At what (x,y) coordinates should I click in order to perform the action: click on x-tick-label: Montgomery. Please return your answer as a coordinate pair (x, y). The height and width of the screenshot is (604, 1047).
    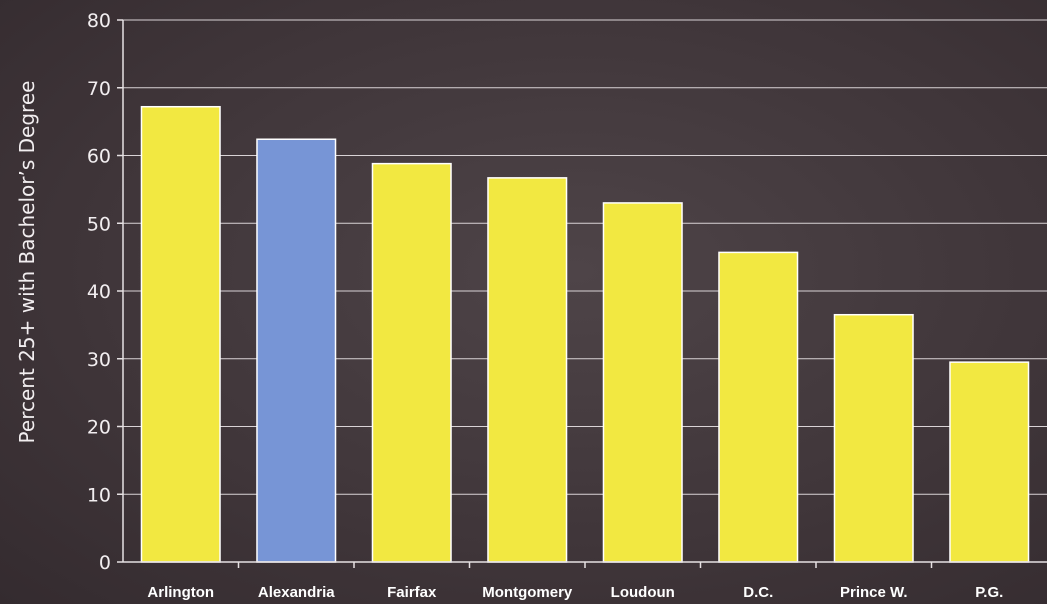
    Looking at the image, I should click on (527, 592).